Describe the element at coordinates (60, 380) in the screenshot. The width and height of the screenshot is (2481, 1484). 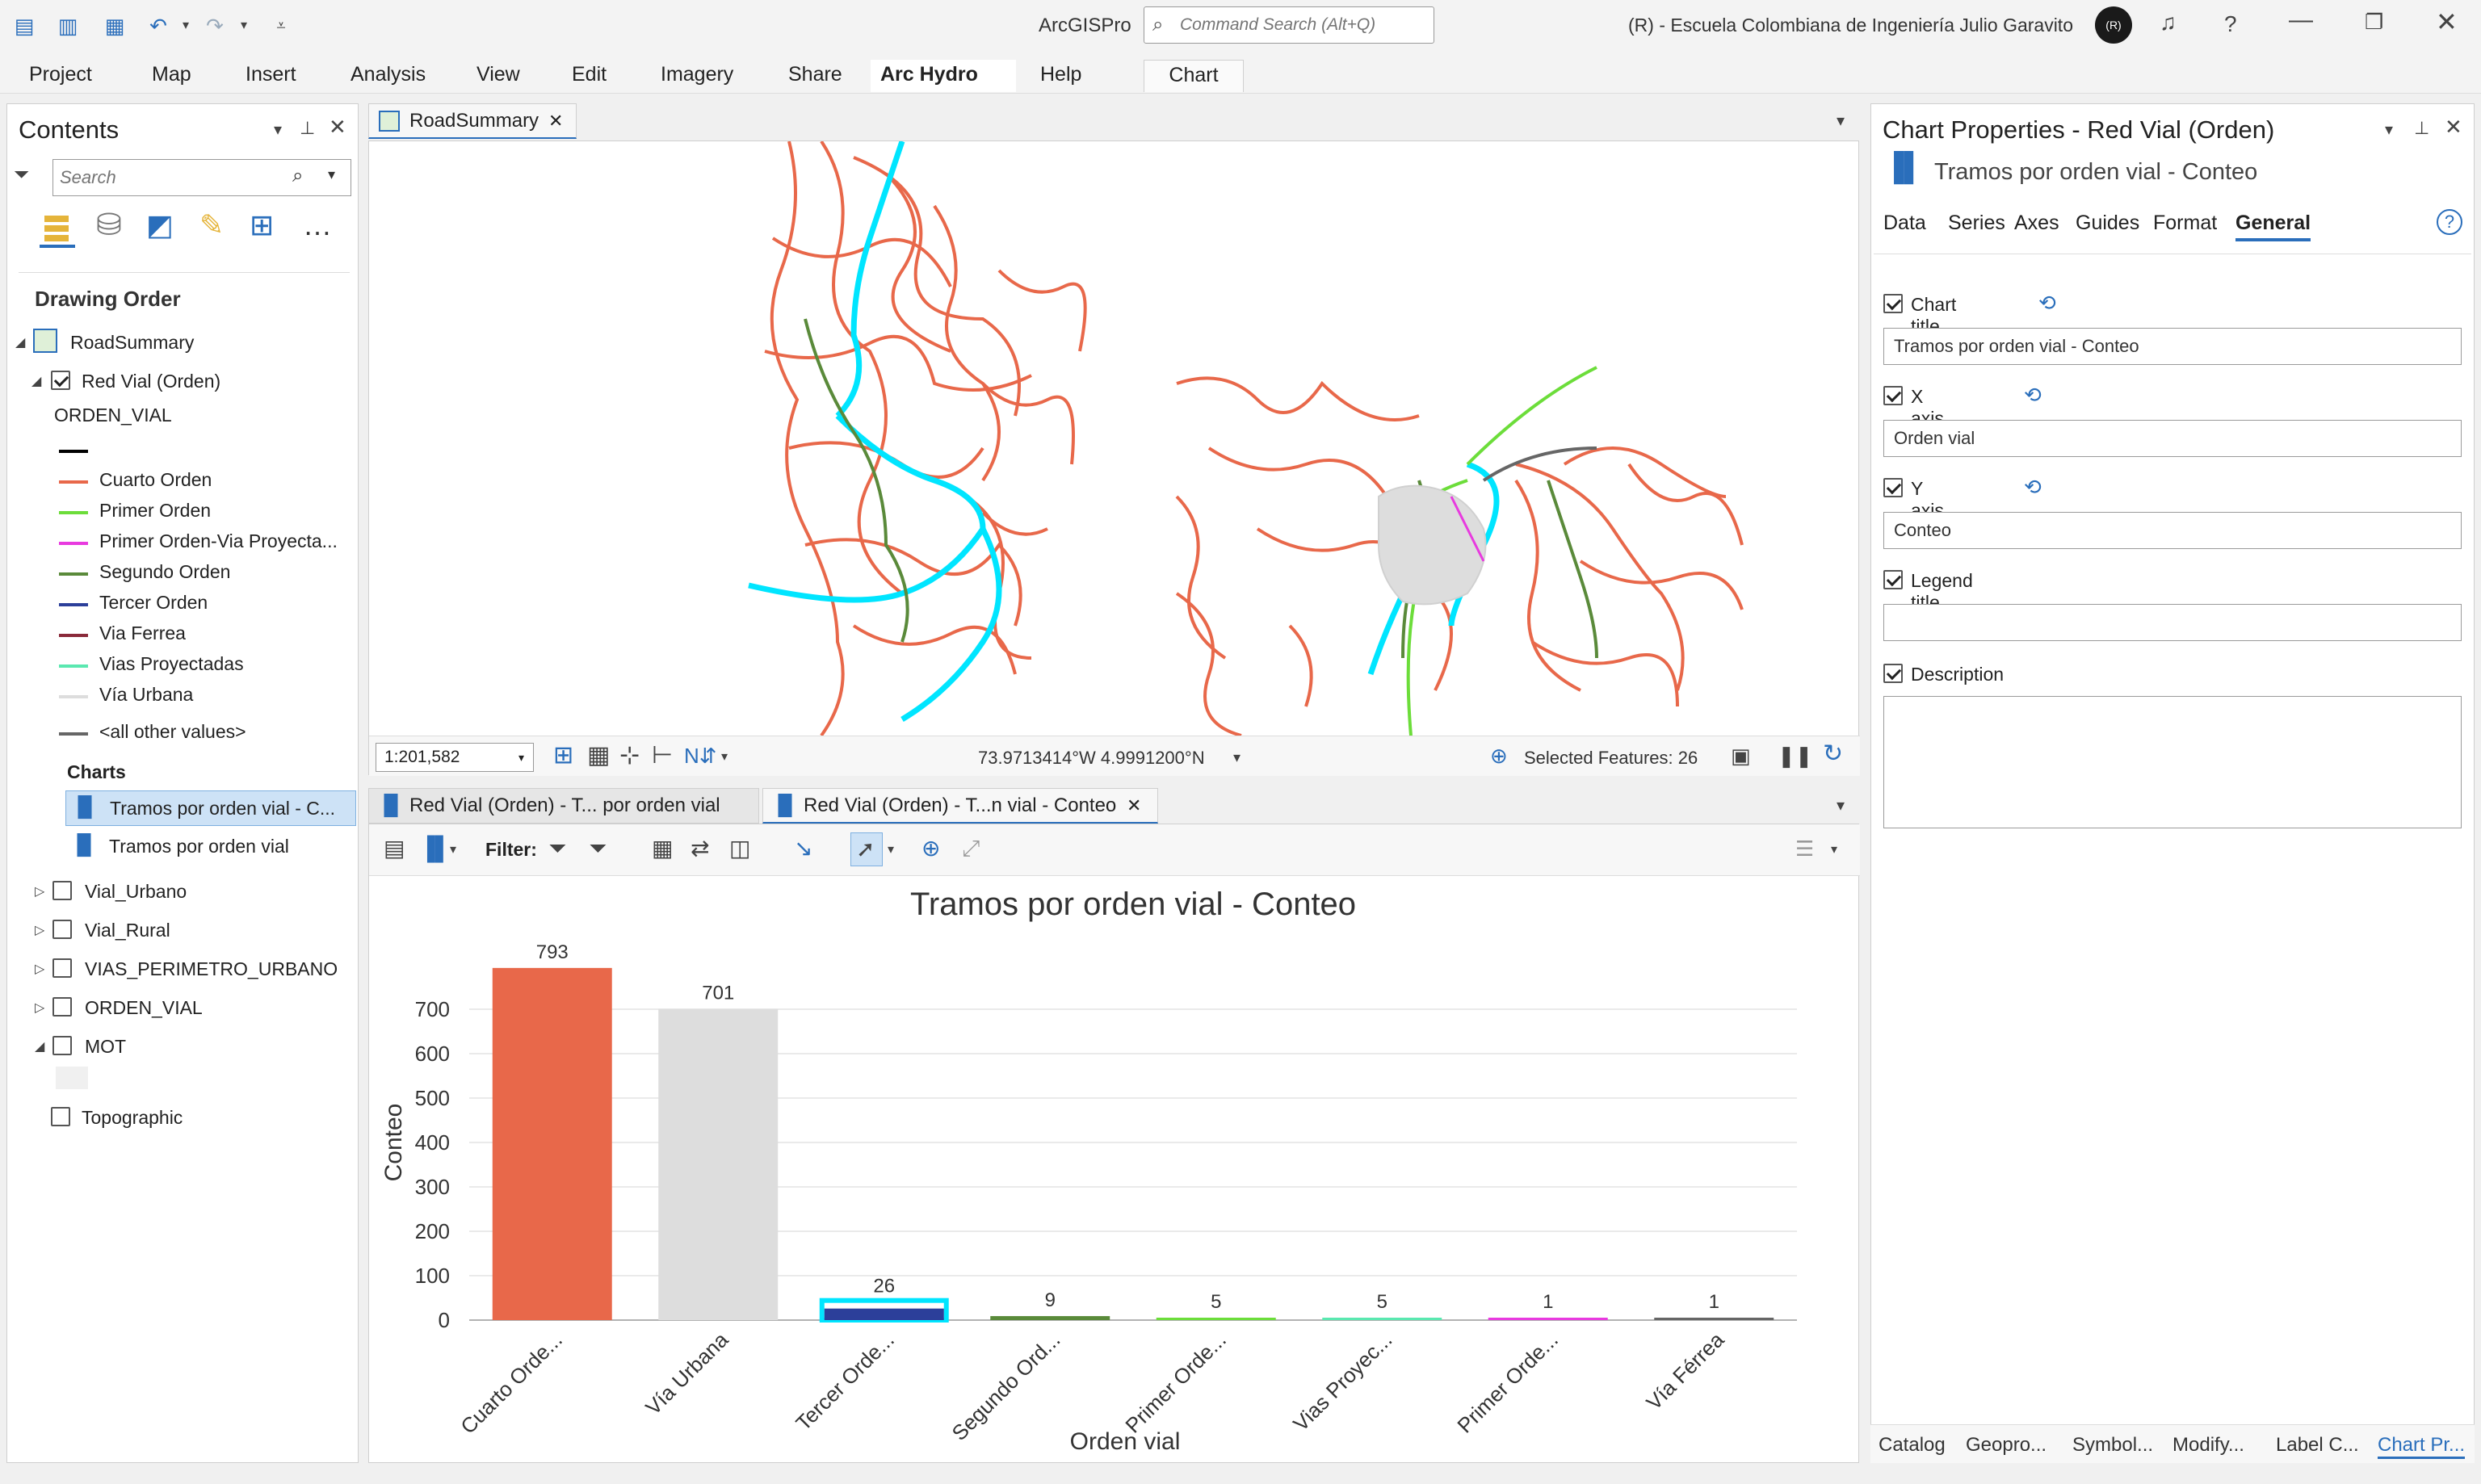
I see `layer-visibility-checkbox` at that location.